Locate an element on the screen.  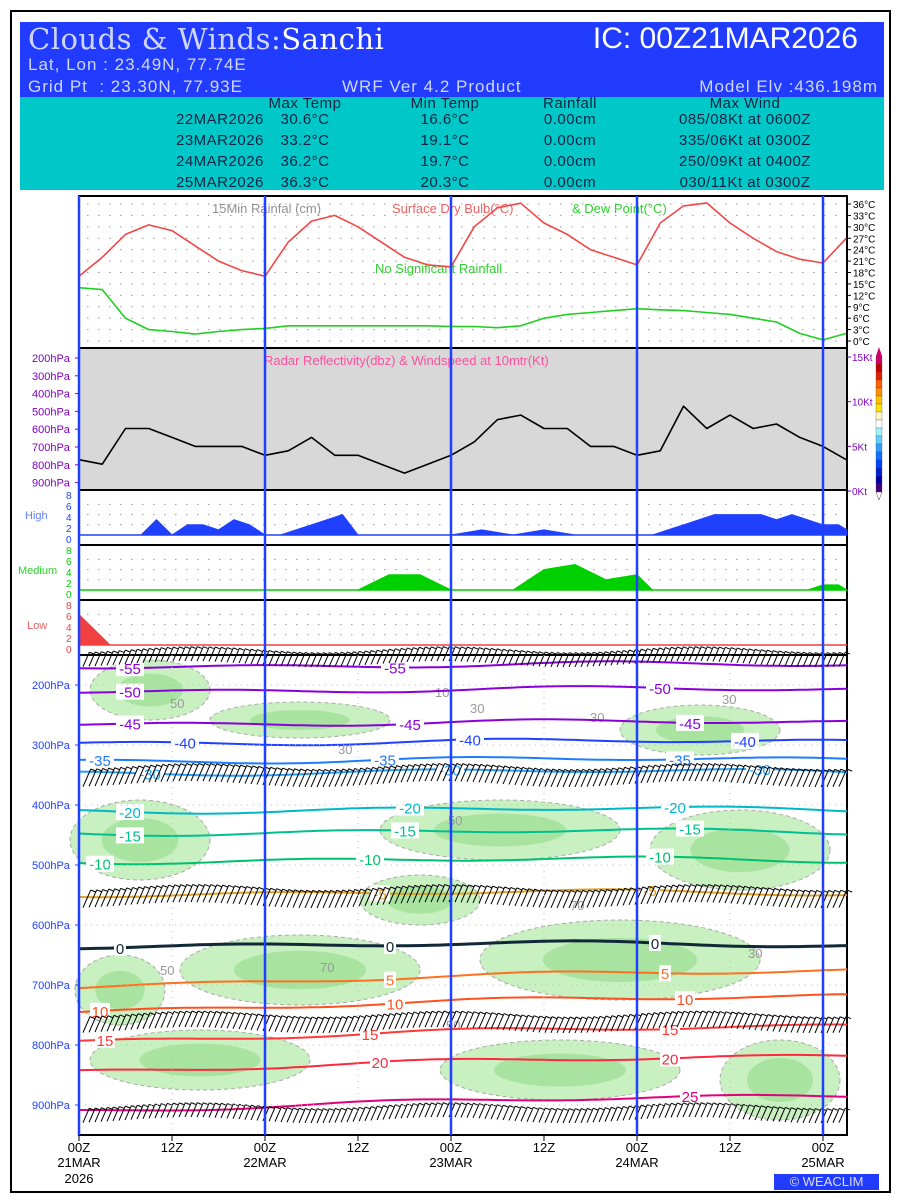
hpa-label: 500hPa is located at coordinates (51, 866).